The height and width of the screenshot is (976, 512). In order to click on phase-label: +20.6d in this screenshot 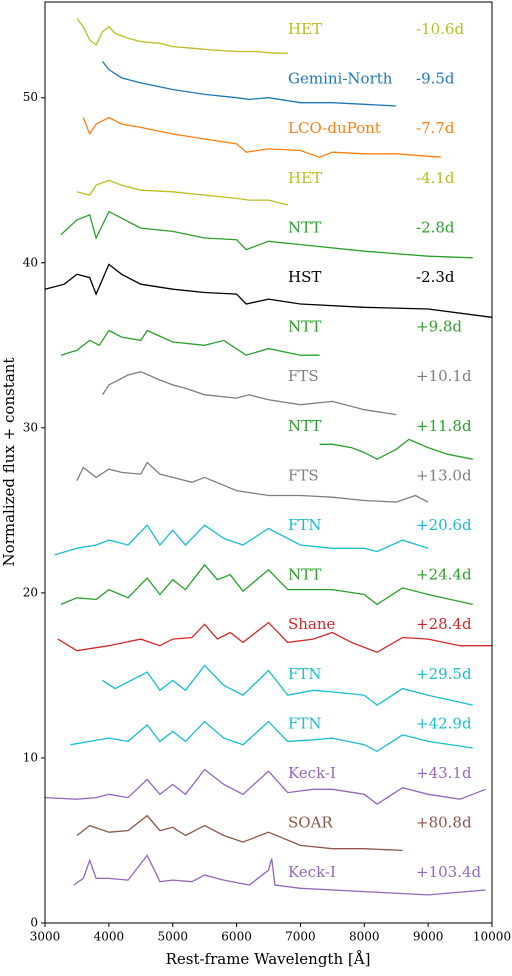, I will do `click(444, 525)`.